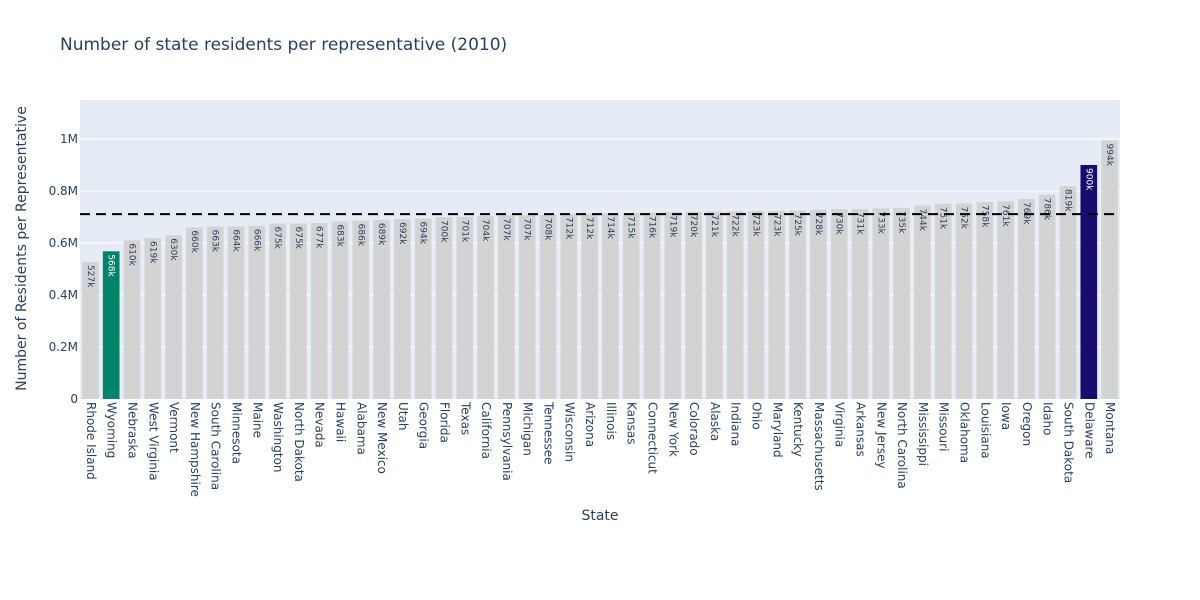 The image size is (1200, 600). I want to click on x-tick-label: Maine, so click(257, 420).